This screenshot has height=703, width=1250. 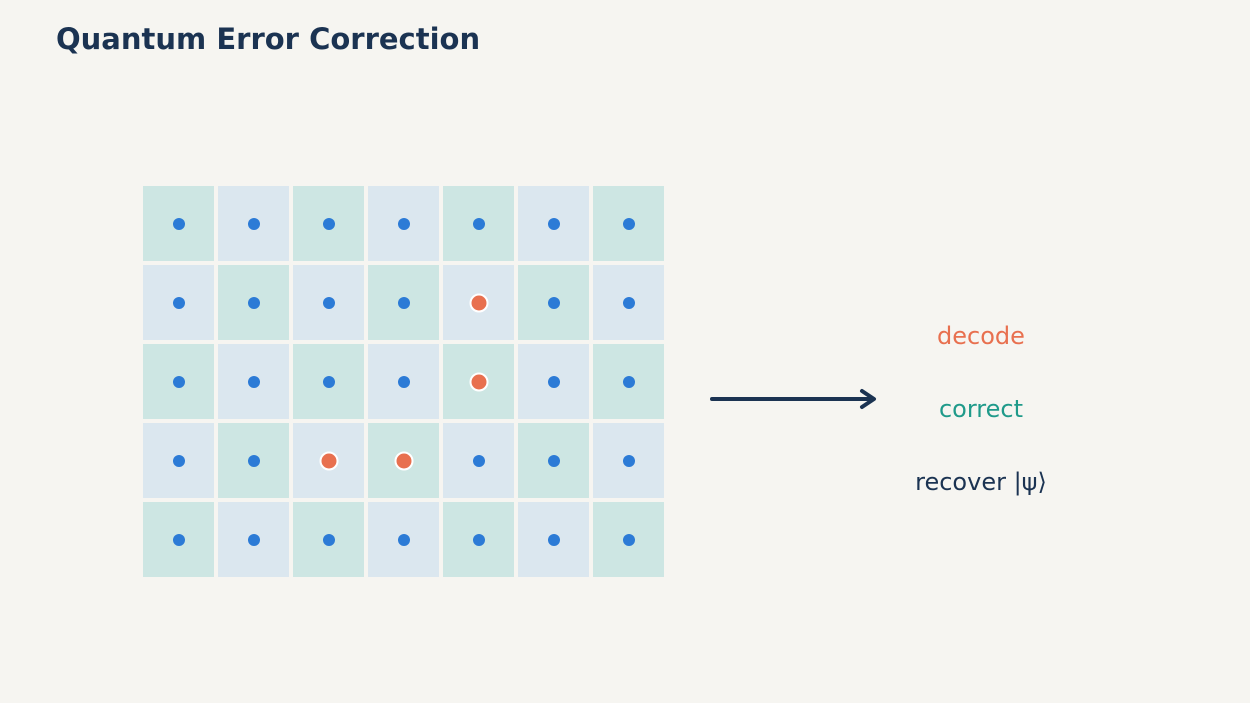 What do you see at coordinates (981, 482) in the screenshot?
I see `step-recover: recover |ψ⟩` at bounding box center [981, 482].